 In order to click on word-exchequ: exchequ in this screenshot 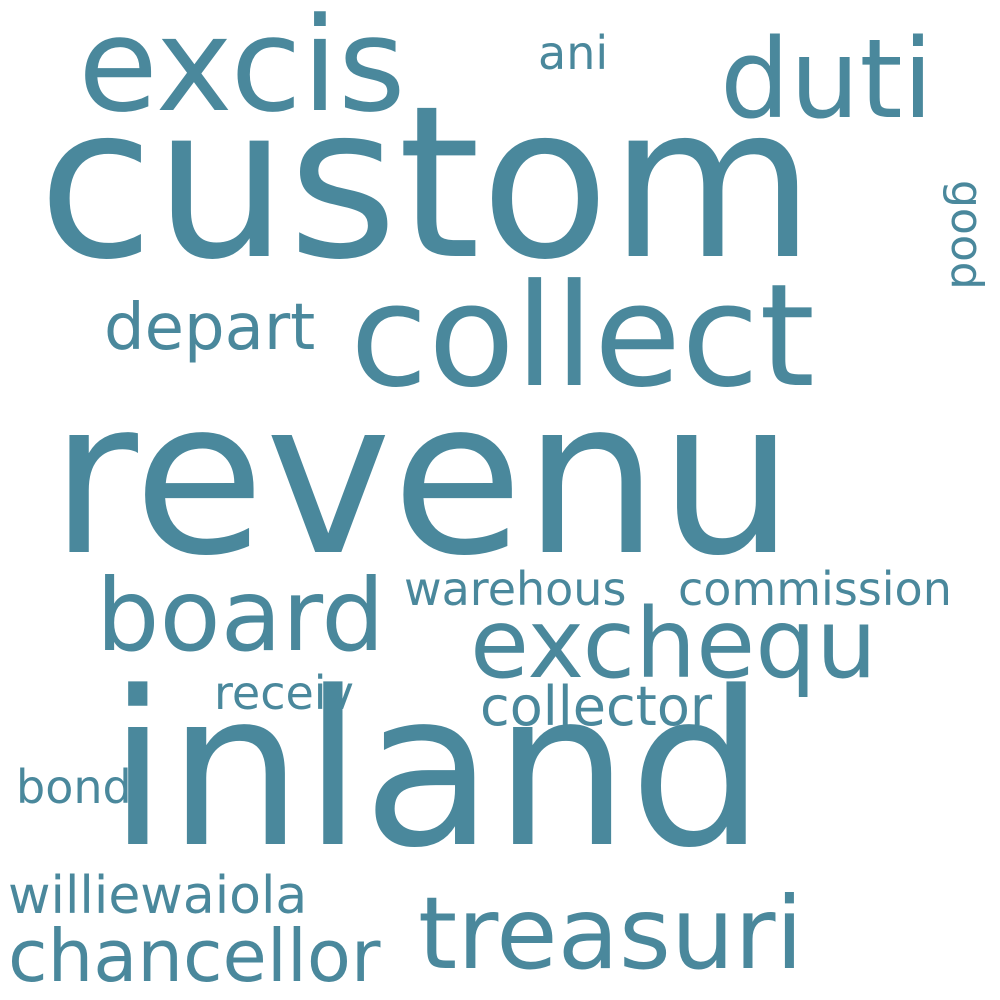, I will do `click(673, 644)`.